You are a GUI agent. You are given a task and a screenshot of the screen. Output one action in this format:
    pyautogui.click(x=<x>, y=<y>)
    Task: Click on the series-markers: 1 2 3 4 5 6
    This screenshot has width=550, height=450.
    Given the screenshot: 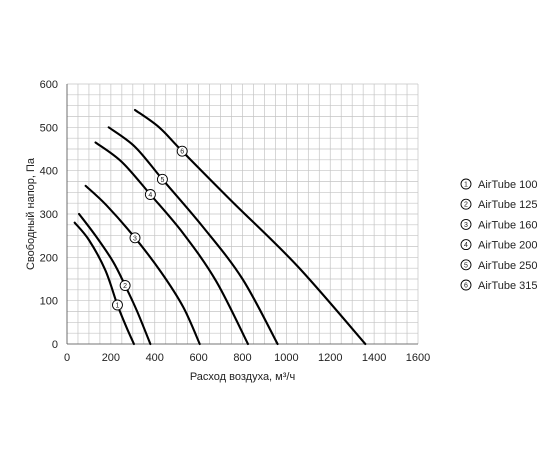 What is the action you would take?
    pyautogui.click(x=150, y=228)
    